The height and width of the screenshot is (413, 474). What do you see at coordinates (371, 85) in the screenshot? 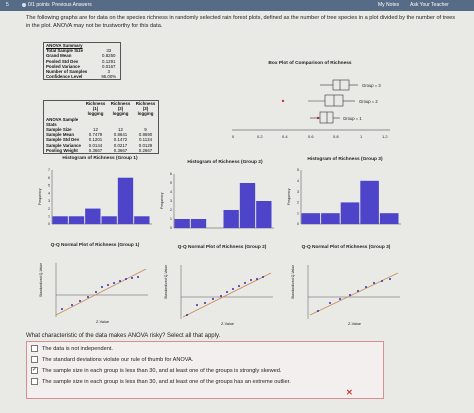
I see `group-label: Group = 3` at bounding box center [371, 85].